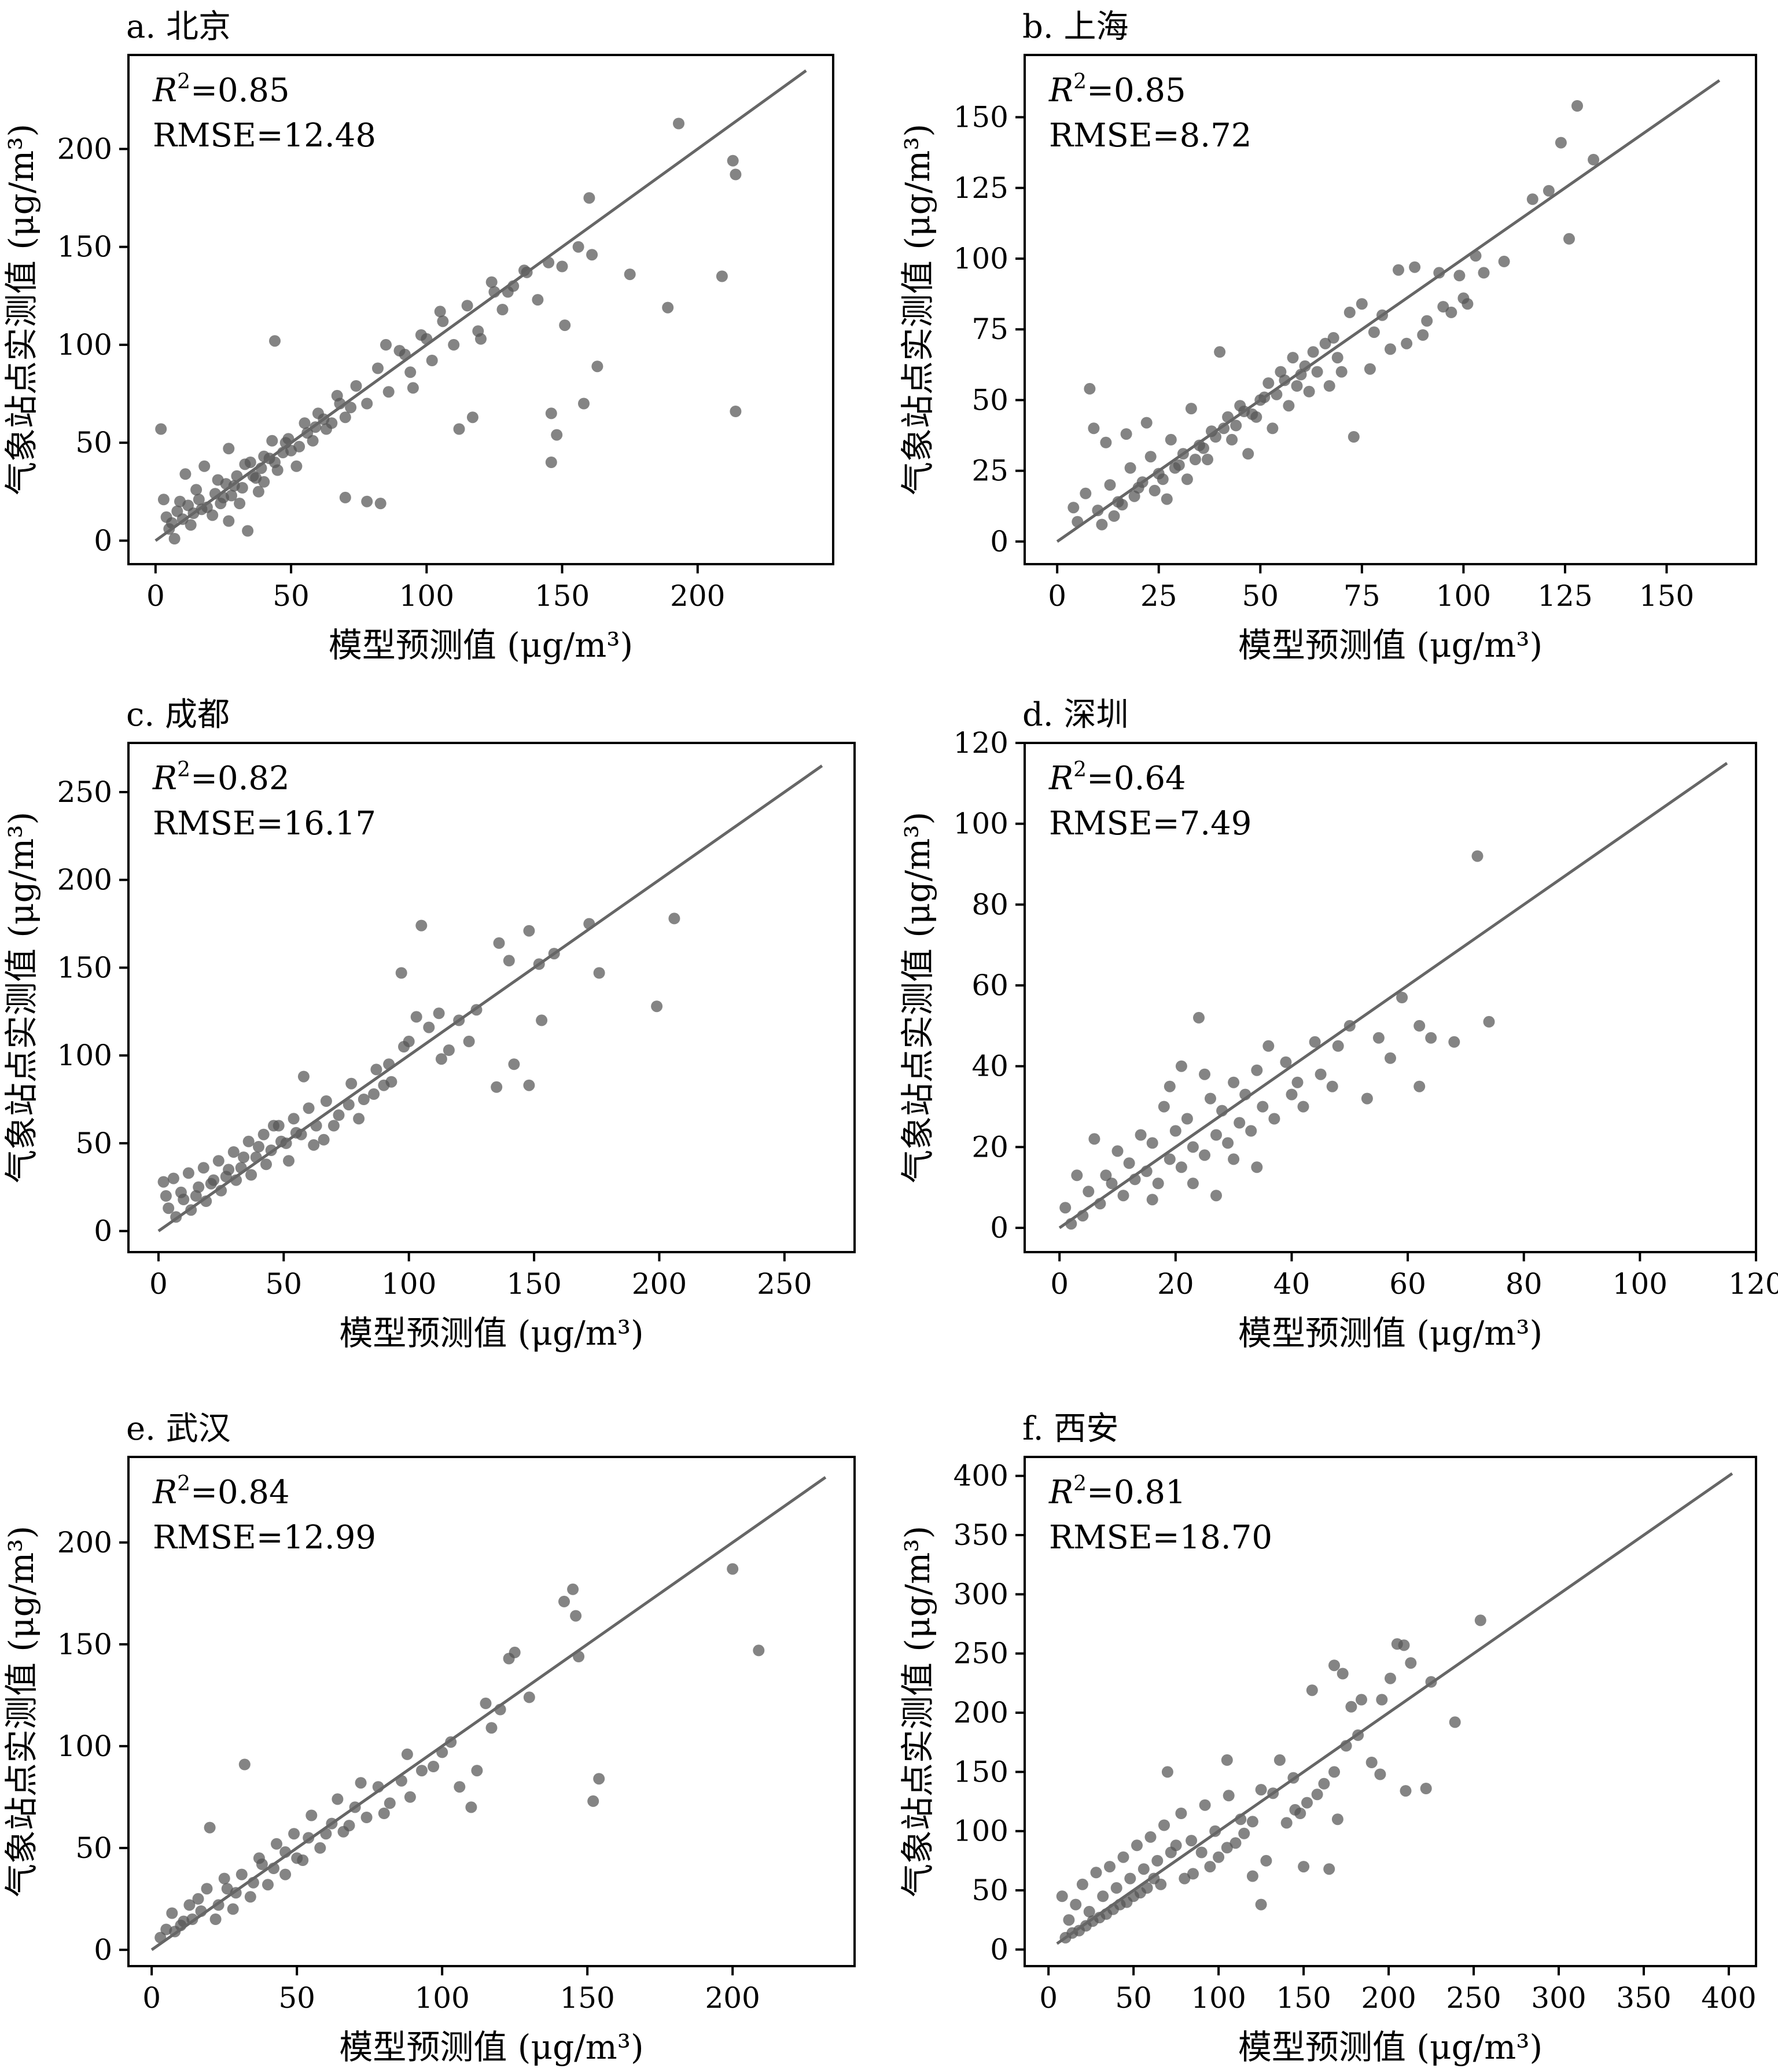 The image size is (1778, 2072). What do you see at coordinates (1218, 1998) in the screenshot?
I see `x-tick-label: 100` at bounding box center [1218, 1998].